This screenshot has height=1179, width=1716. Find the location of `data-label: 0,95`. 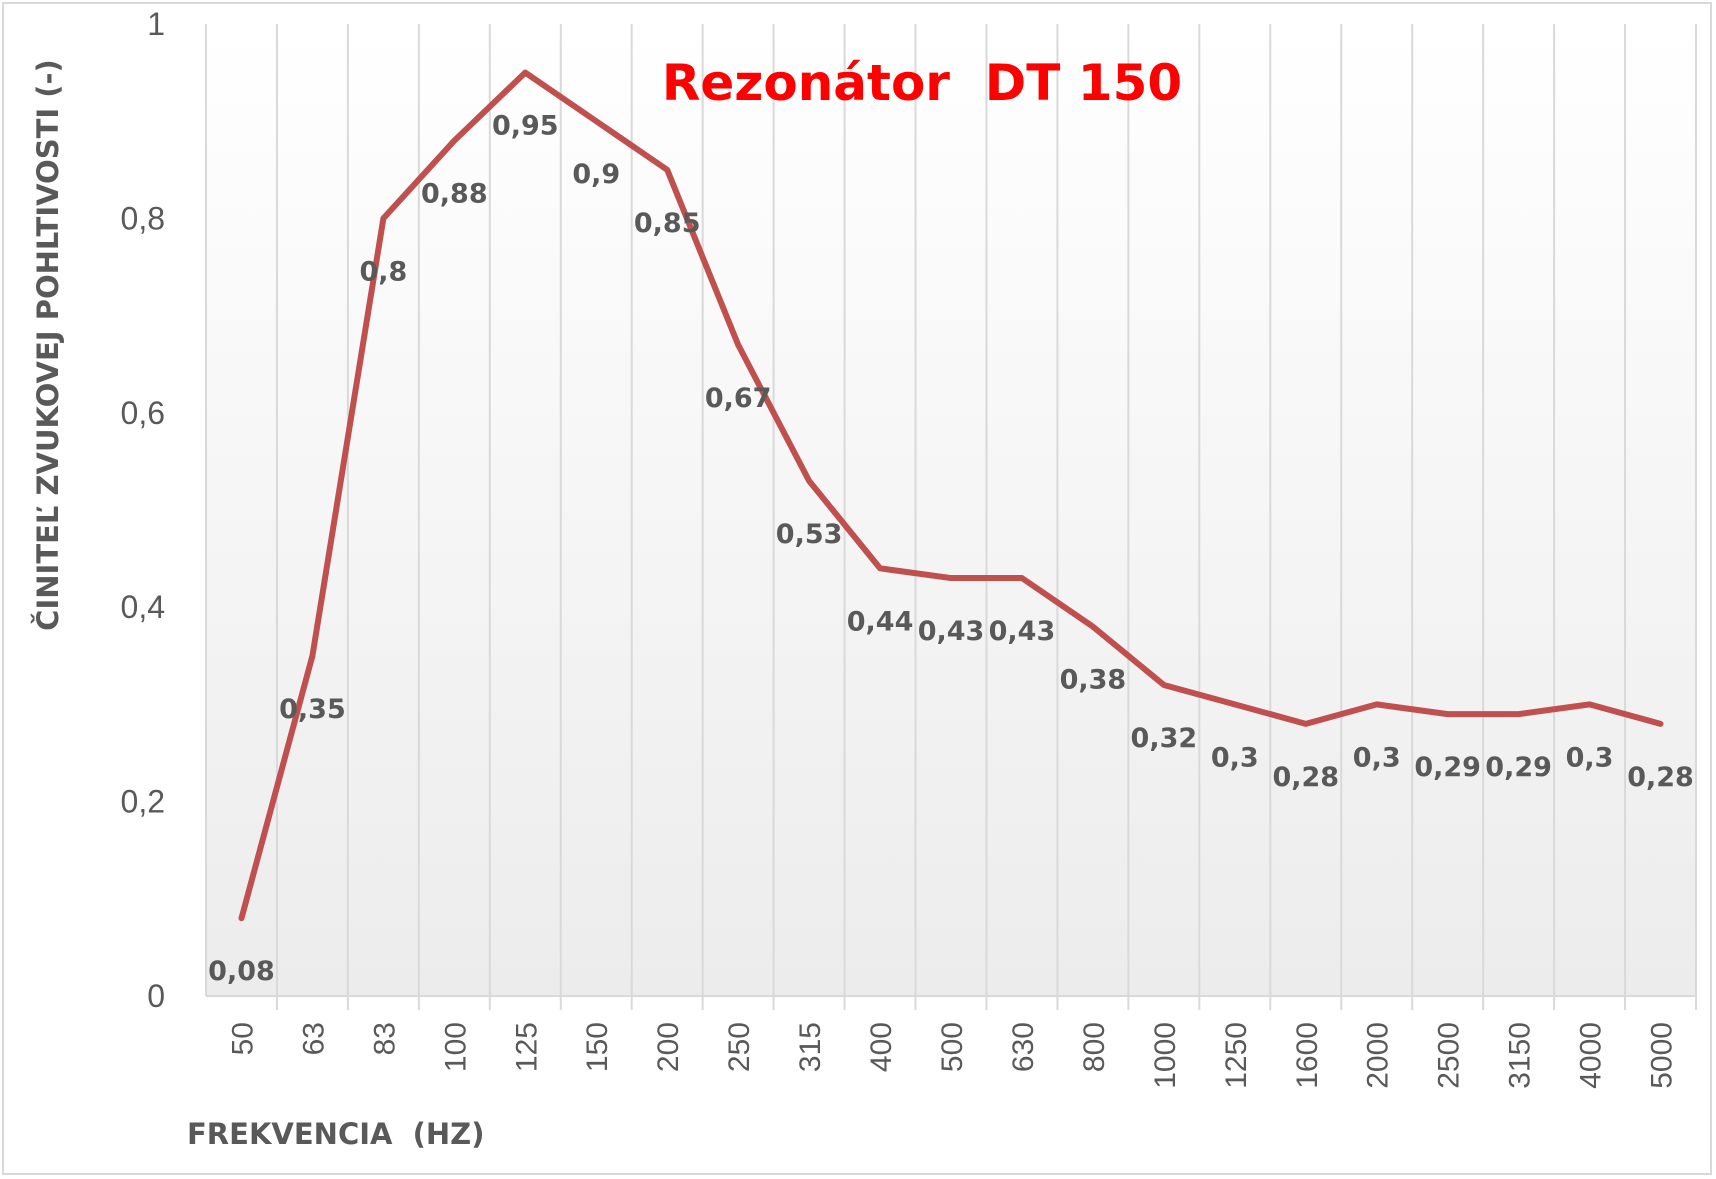

data-label: 0,95 is located at coordinates (525, 126).